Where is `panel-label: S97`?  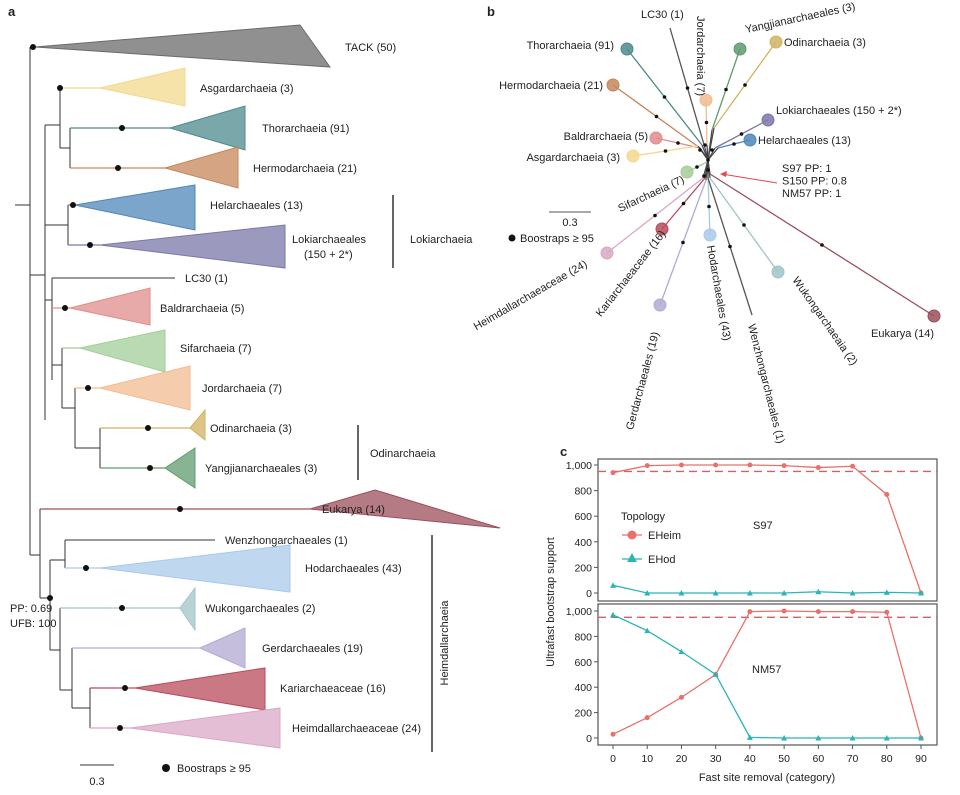
panel-label: S97 is located at coordinates (763, 526).